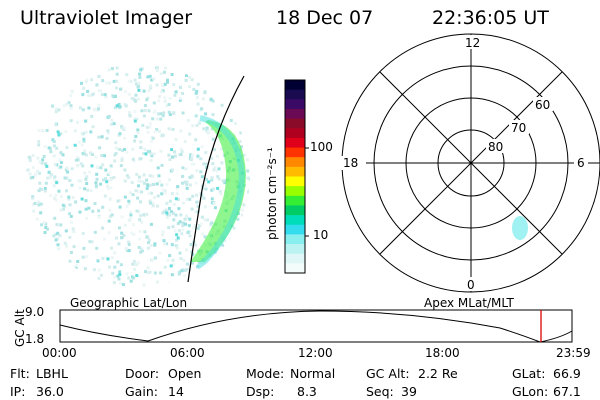 Image resolution: width=600 pixels, height=400 pixels. What do you see at coordinates (313, 373) in the screenshot?
I see `mode-value: Normal` at bounding box center [313, 373].